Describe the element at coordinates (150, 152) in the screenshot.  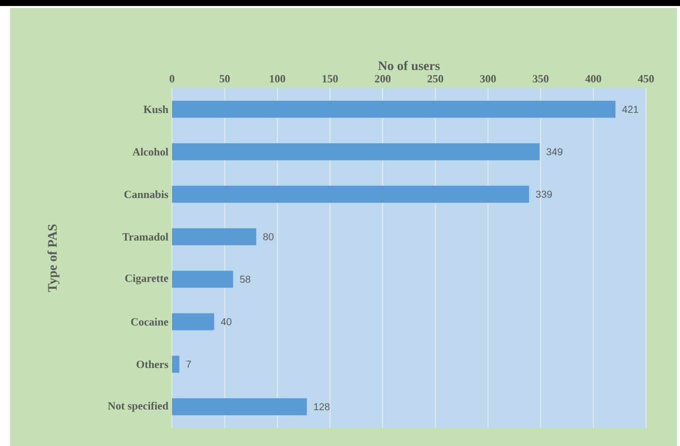
I see `y-tick-label: Alcohol` at that location.